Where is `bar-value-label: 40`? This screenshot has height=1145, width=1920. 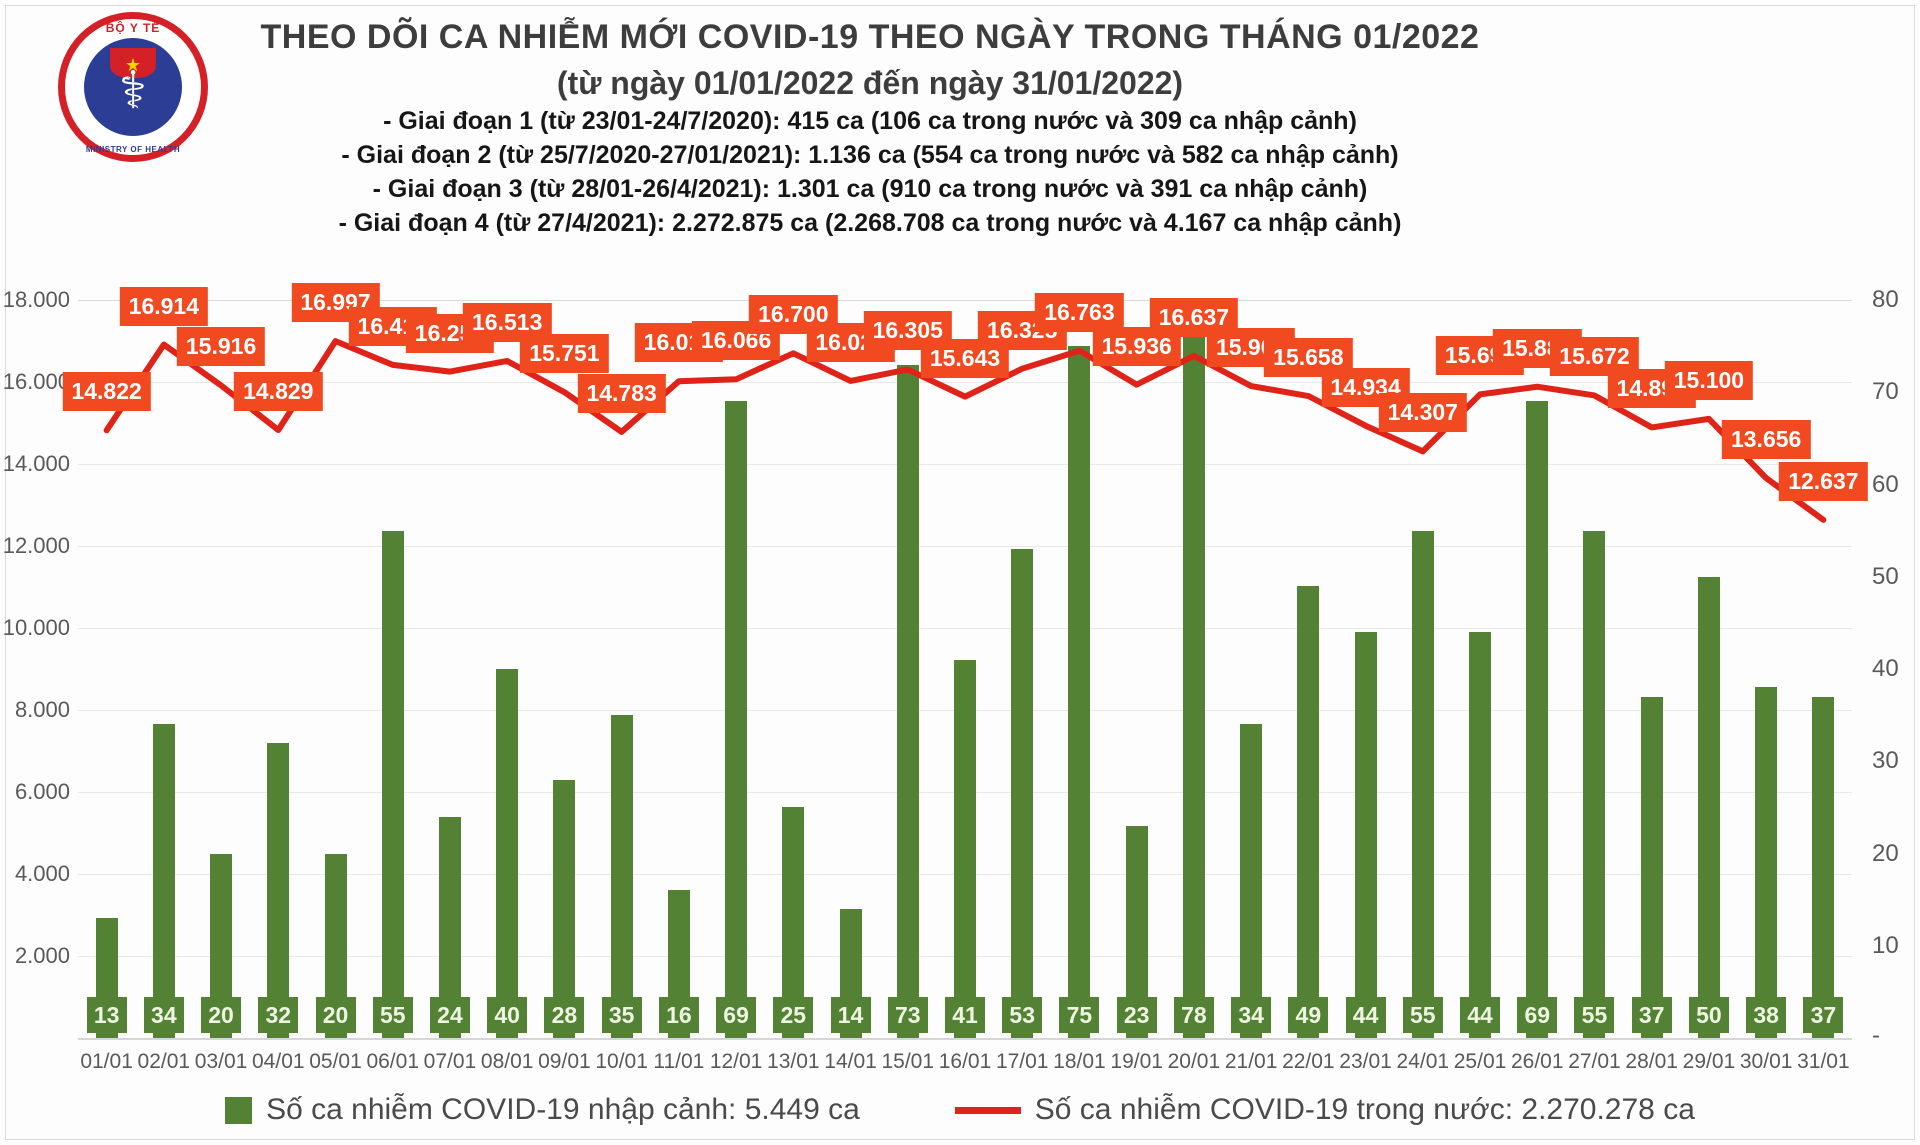 bar-value-label: 40 is located at coordinates (507, 1015).